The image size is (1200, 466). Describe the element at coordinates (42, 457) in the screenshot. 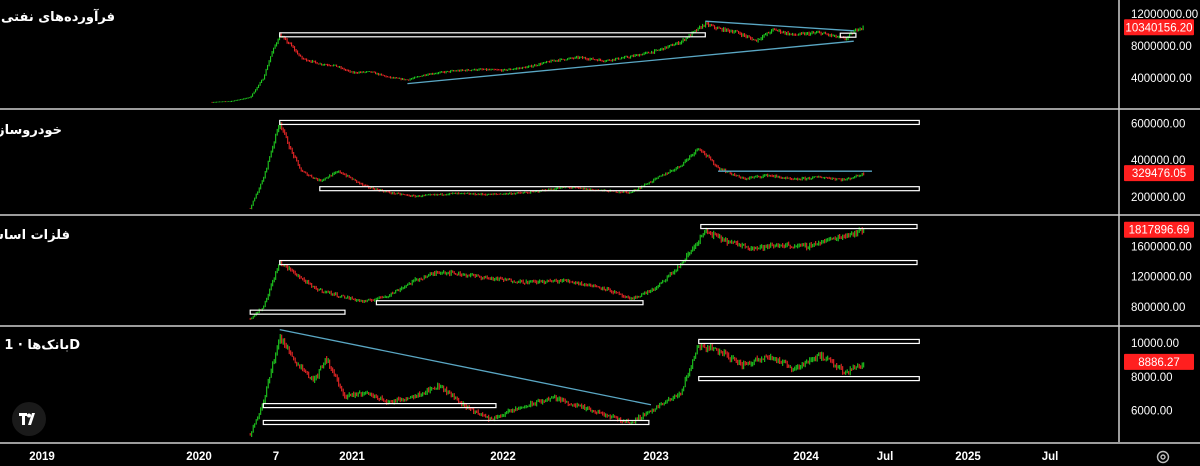

I see `x-tick-label: 2019` at that location.